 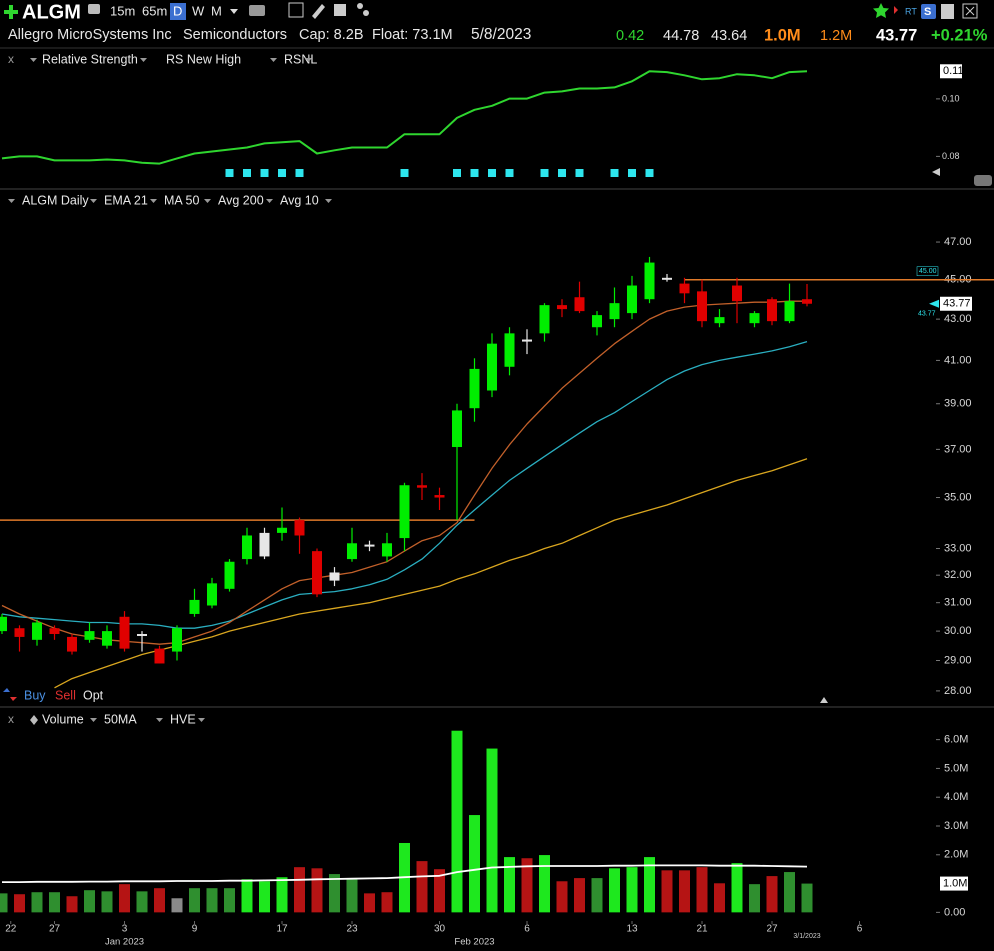 I want to click on price-tick-label: 29.00, so click(x=958, y=660).